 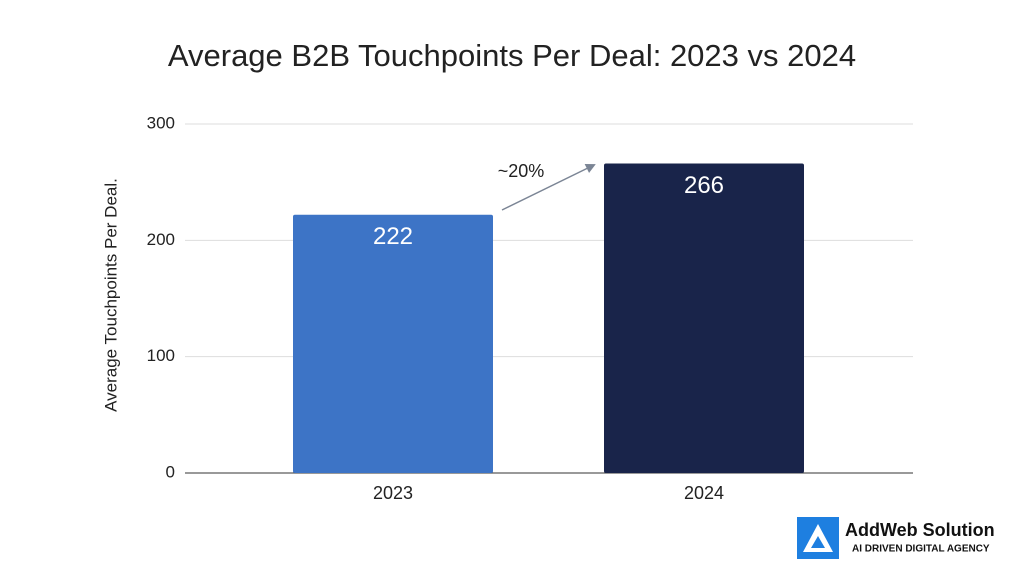 I want to click on x-tick-label: 2024, so click(x=704, y=493).